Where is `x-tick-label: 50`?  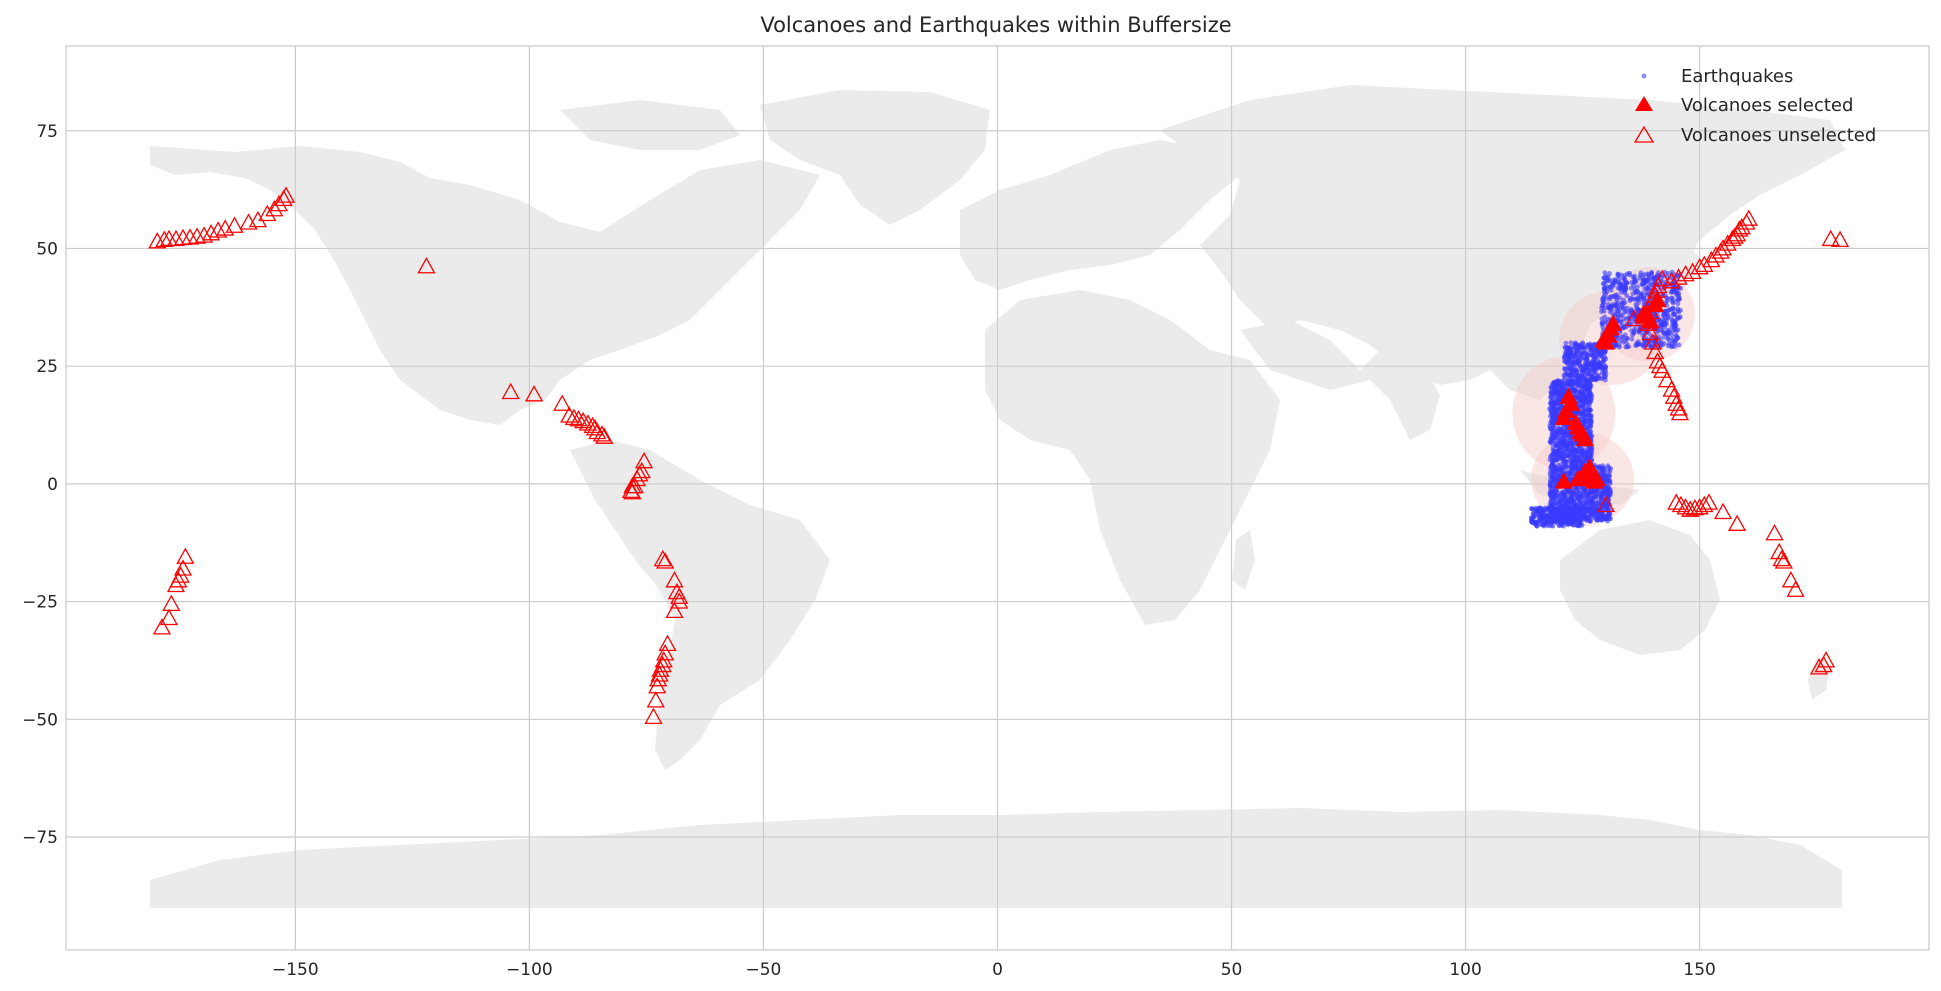 x-tick-label: 50 is located at coordinates (1232, 970).